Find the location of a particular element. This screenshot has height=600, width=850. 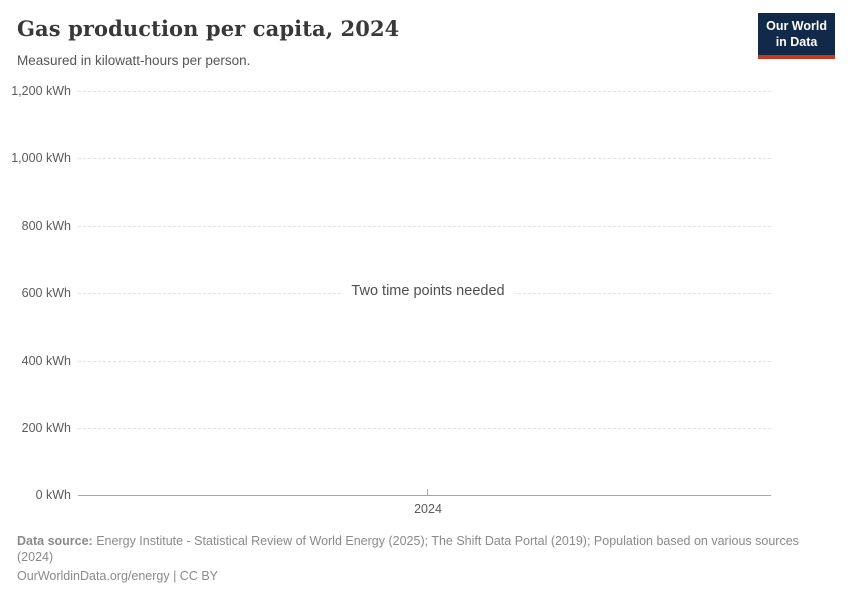

owid-logo-line1: Our World is located at coordinates (796, 26).